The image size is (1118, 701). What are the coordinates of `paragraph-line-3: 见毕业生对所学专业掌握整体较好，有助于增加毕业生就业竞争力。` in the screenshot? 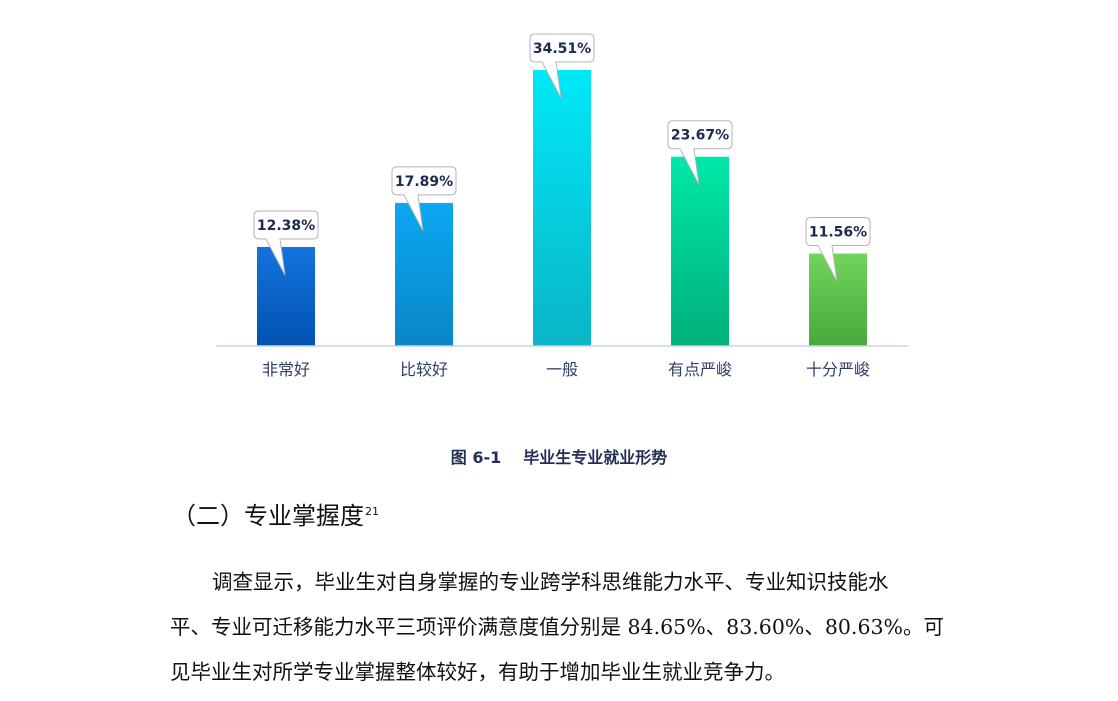 It's located at (477, 672).